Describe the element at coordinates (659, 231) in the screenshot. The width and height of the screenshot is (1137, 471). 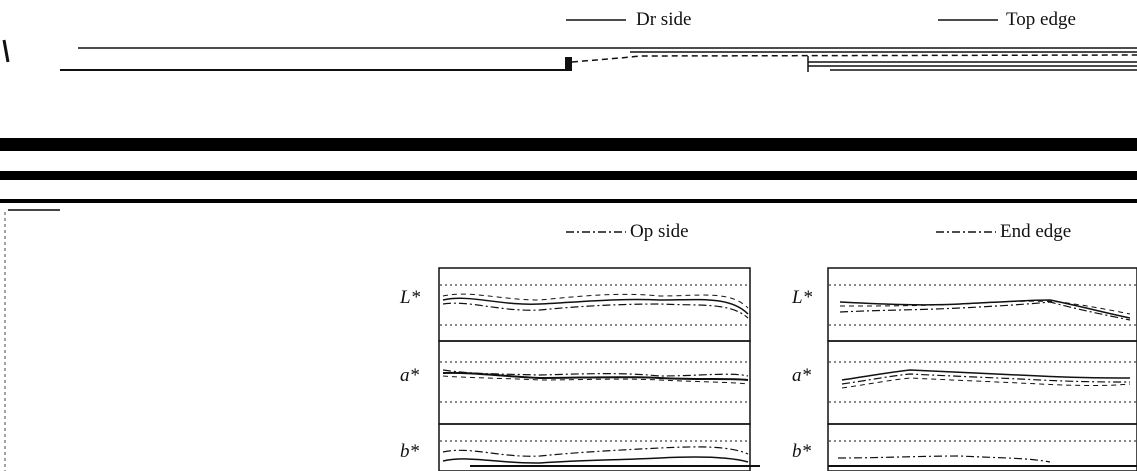
I see `legend-label-op-side: Op side` at that location.